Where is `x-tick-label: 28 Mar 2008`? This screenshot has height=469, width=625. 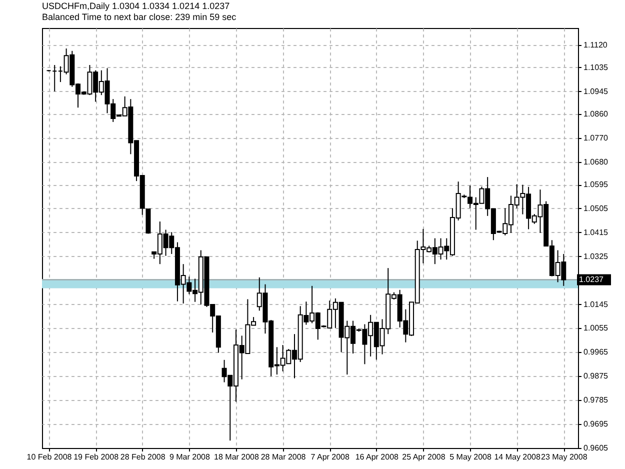 x-tick-label: 28 Mar 2008 is located at coordinates (283, 457).